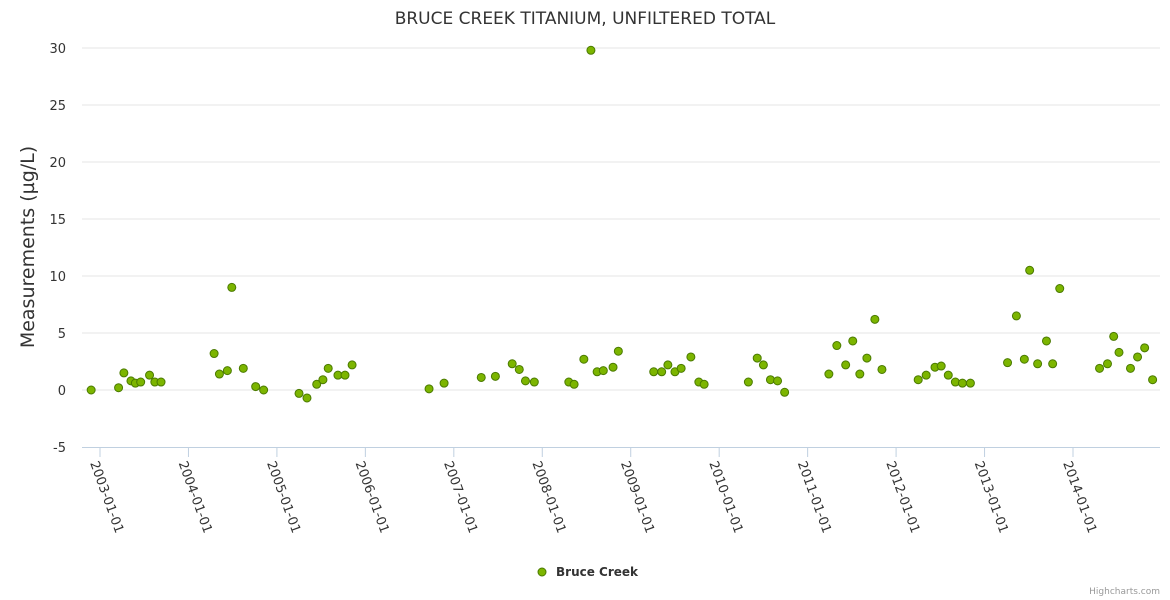 The width and height of the screenshot is (1170, 600). What do you see at coordinates (62, 391) in the screenshot?
I see `y-tick-label: 0` at bounding box center [62, 391].